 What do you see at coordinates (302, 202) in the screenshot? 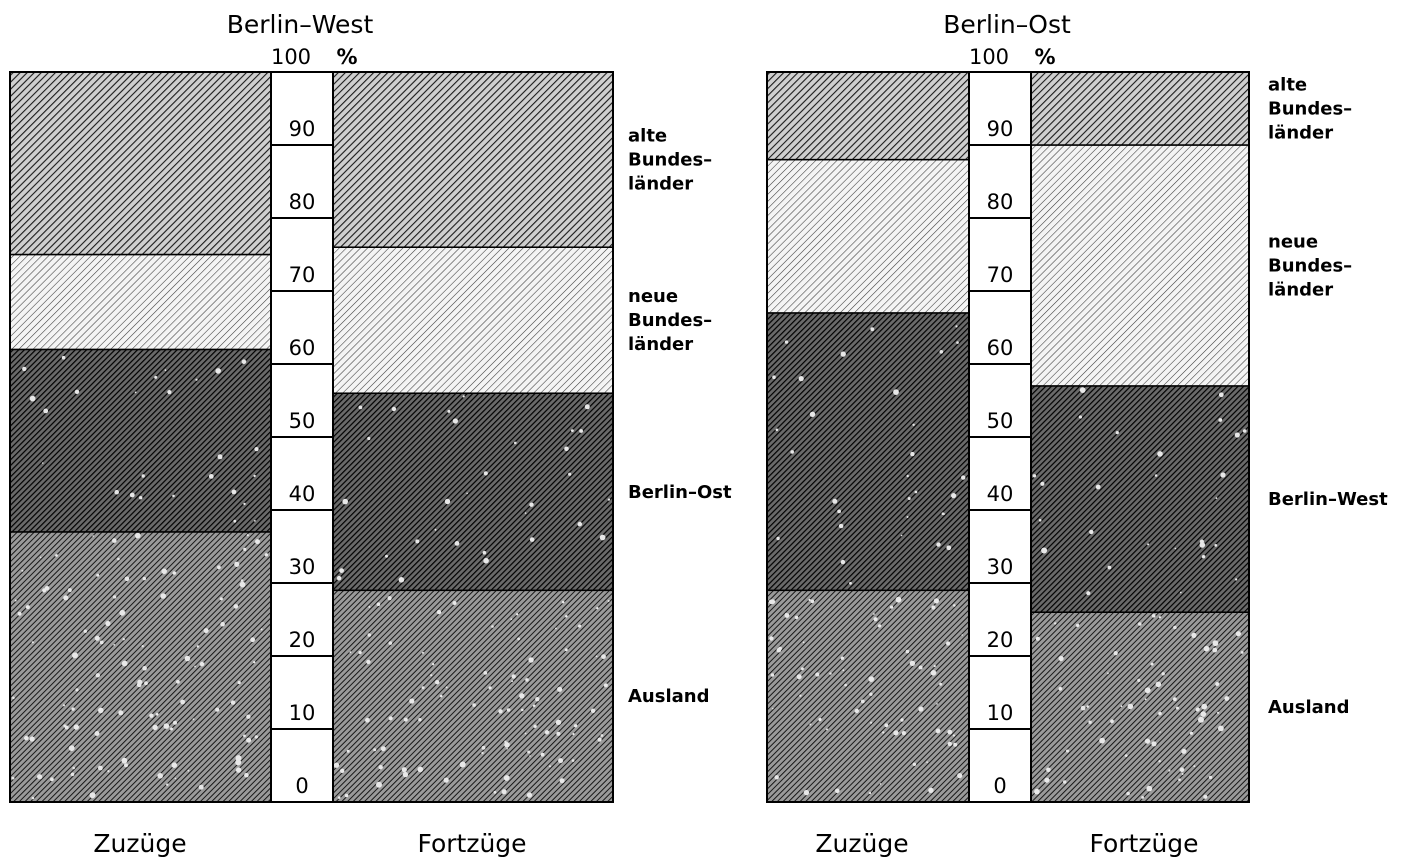
I see `scale-tick-label: 80` at bounding box center [302, 202].